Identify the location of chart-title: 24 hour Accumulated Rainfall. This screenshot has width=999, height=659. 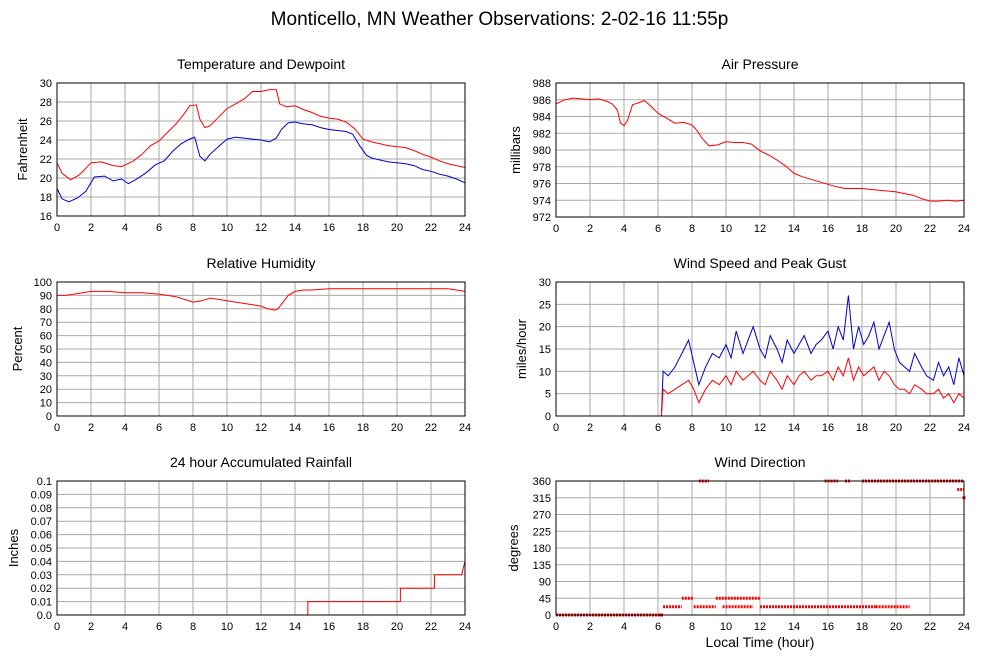
(261, 462).